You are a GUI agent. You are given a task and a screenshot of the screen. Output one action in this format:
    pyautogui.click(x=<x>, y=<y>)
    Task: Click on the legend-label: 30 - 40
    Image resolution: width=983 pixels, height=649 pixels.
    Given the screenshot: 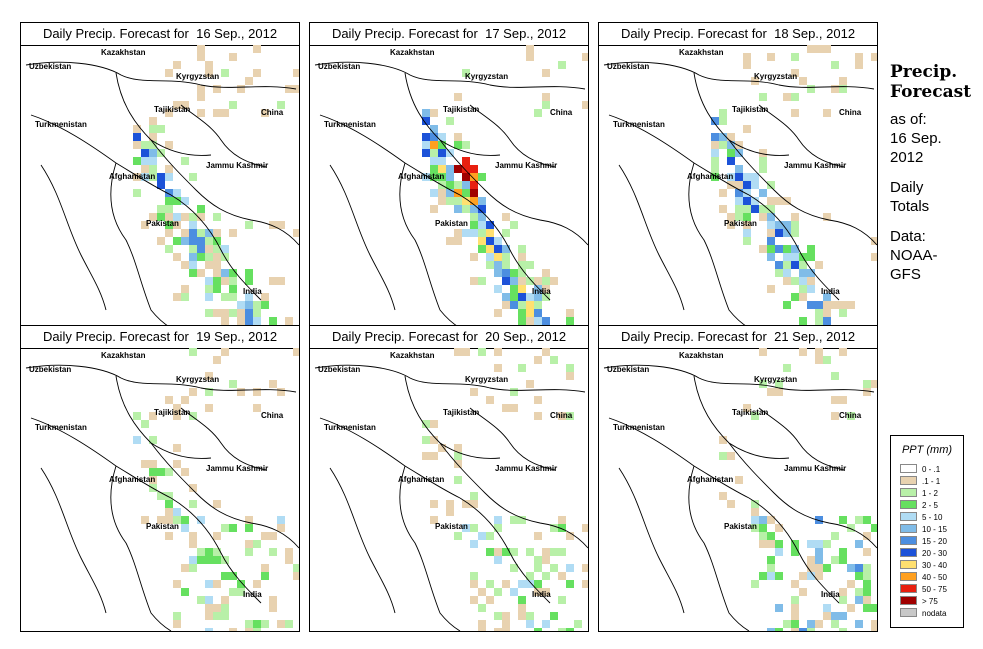 What is the action you would take?
    pyautogui.click(x=934, y=565)
    